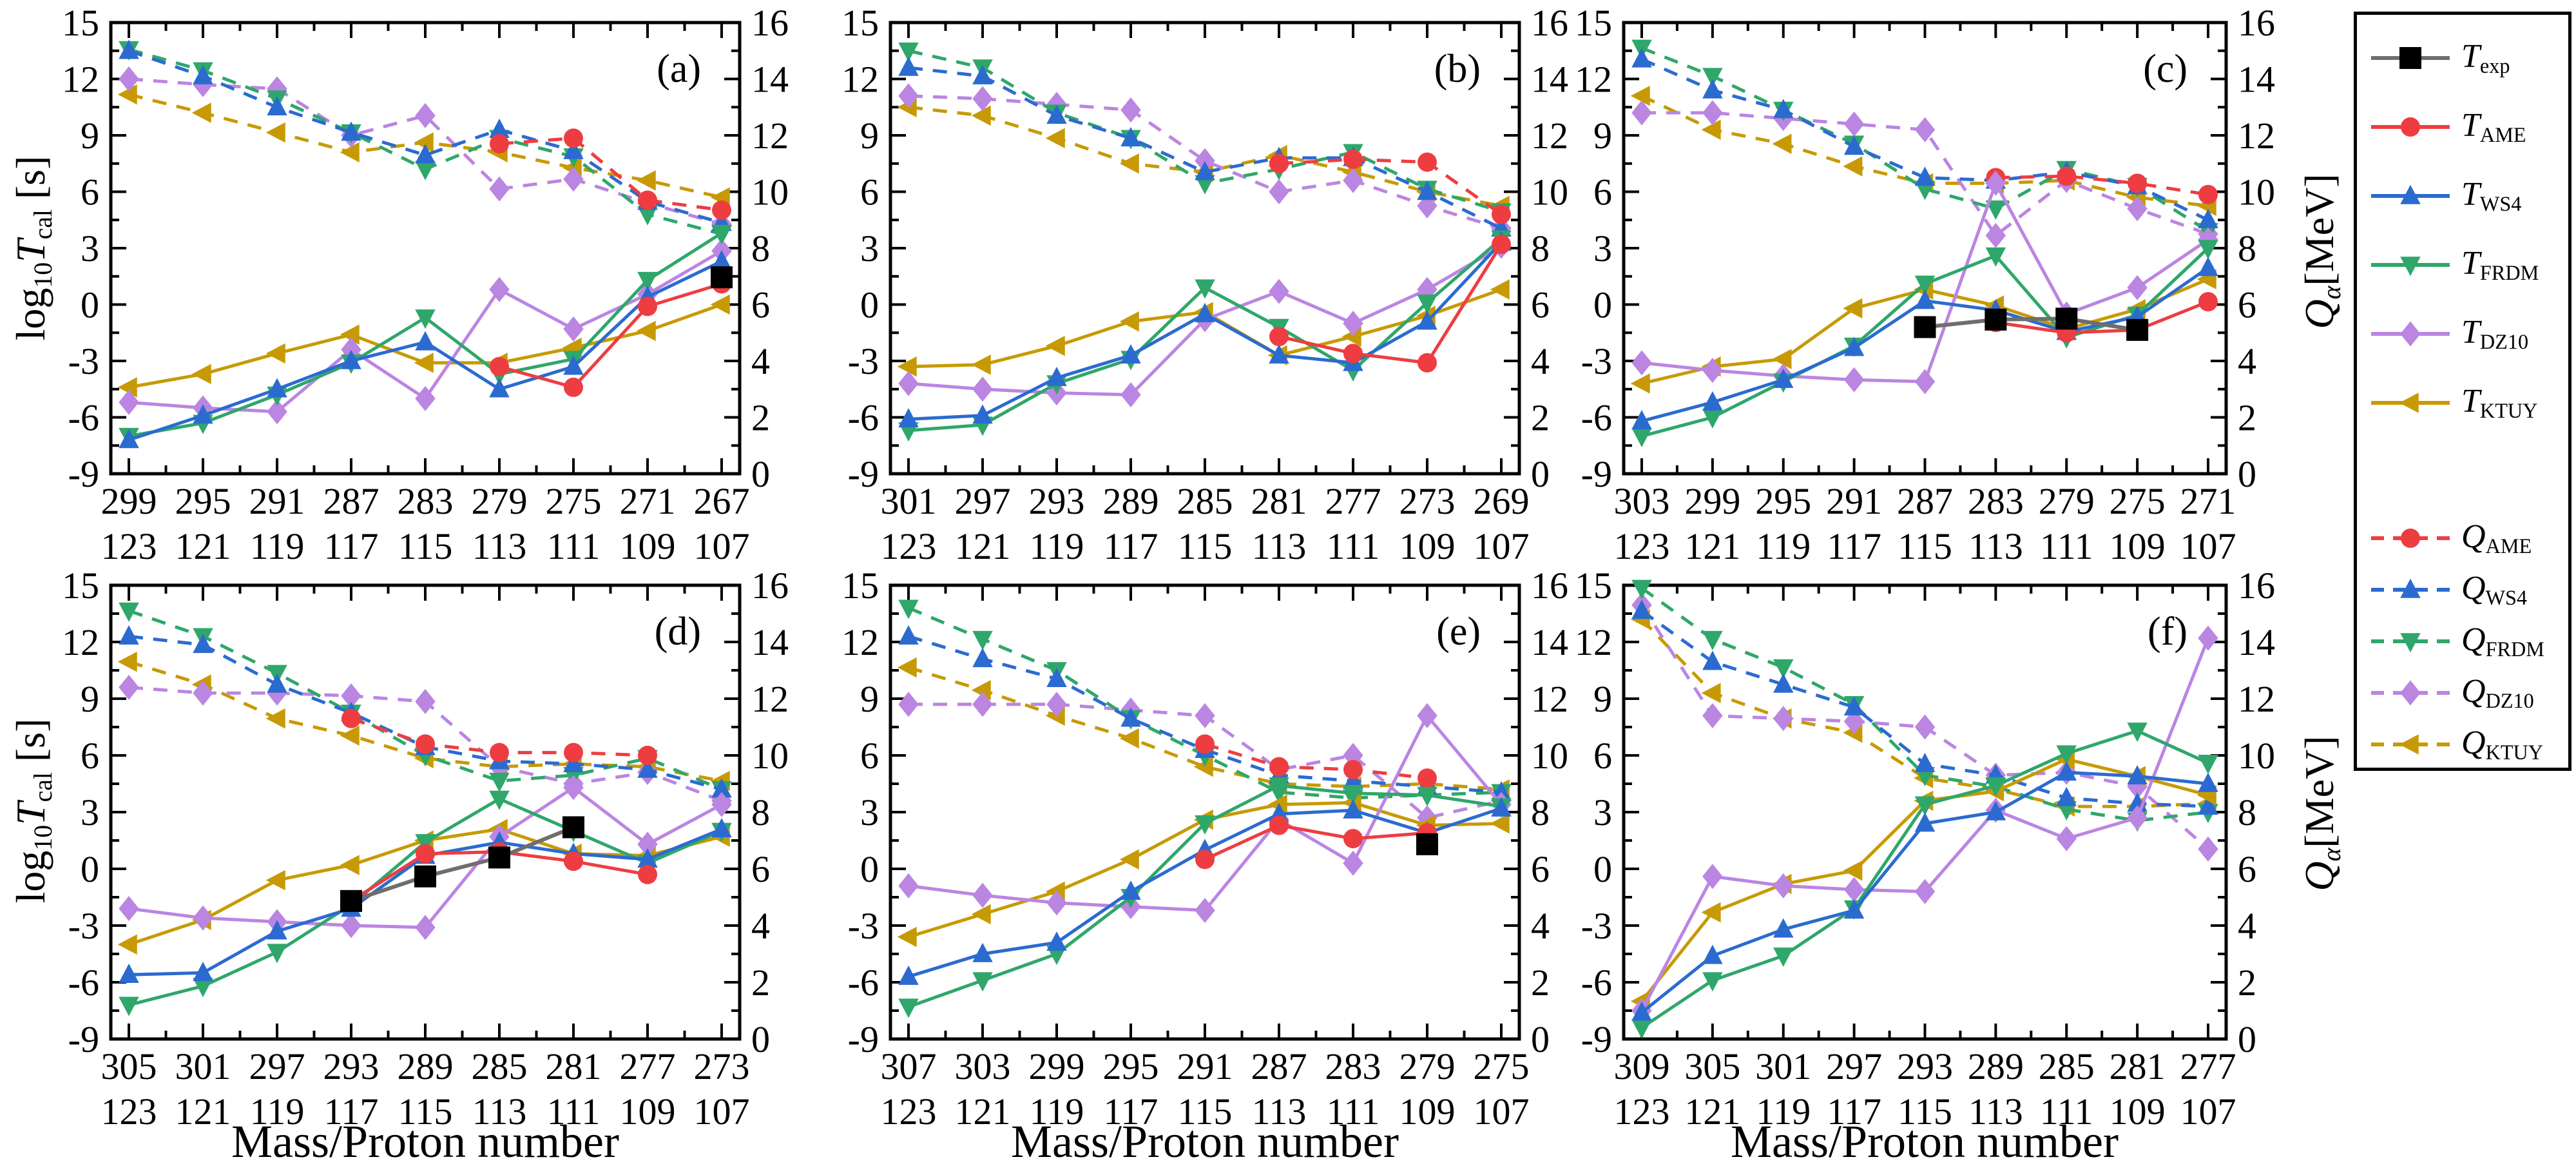  I want to click on mass-tick-label: 299, so click(129, 501).